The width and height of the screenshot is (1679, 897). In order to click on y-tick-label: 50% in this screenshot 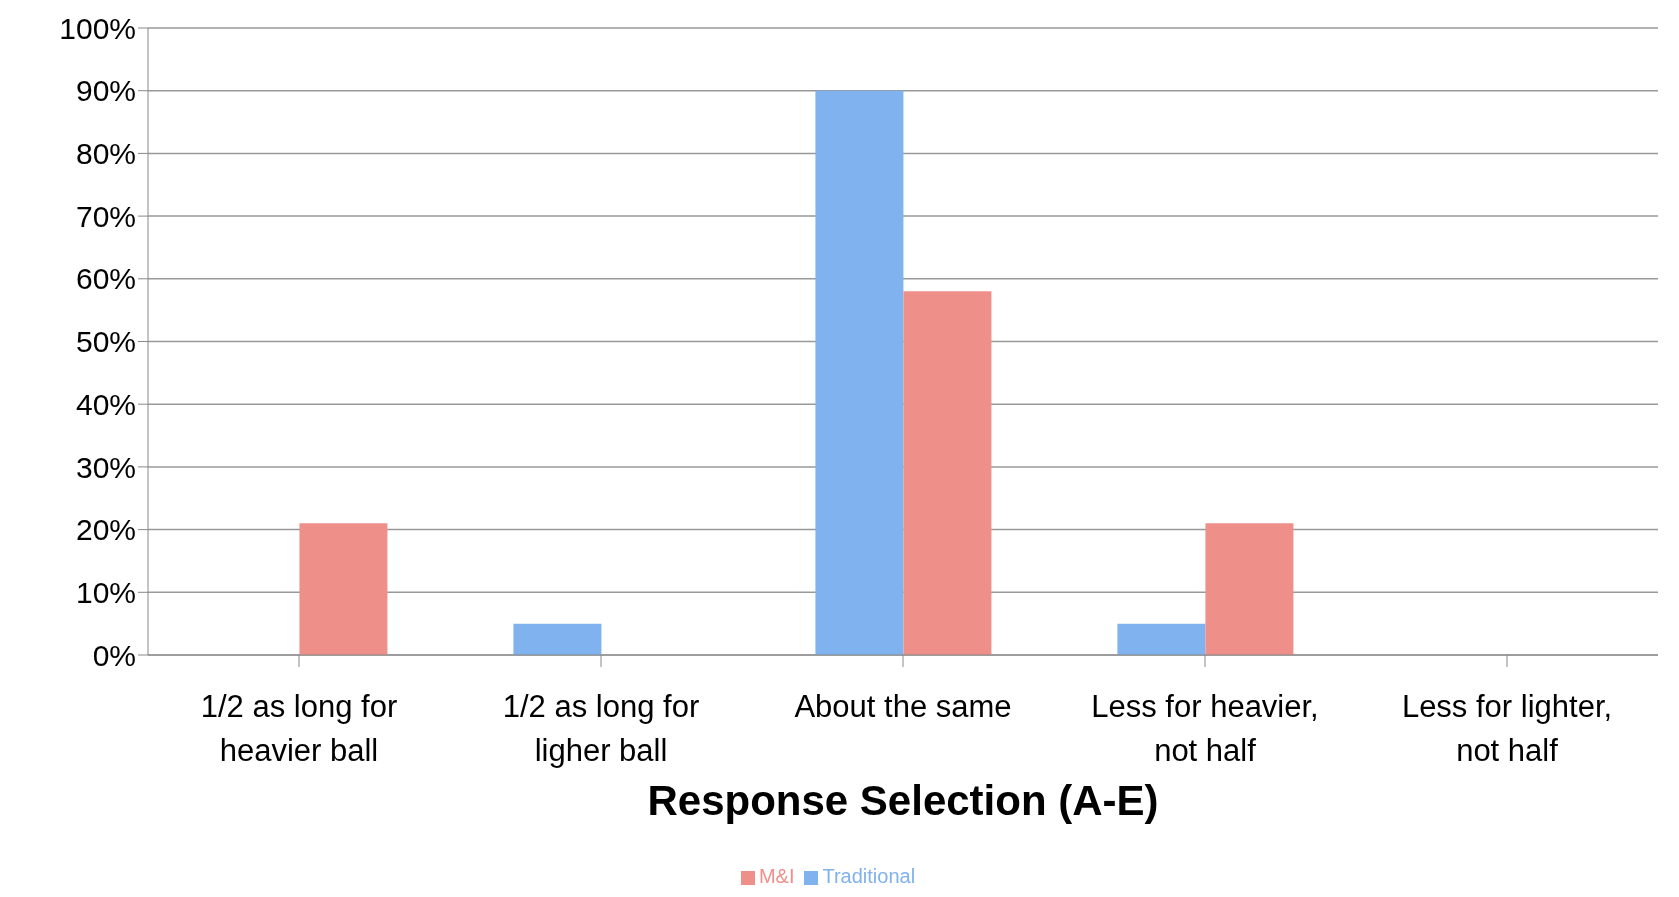, I will do `click(105, 342)`.